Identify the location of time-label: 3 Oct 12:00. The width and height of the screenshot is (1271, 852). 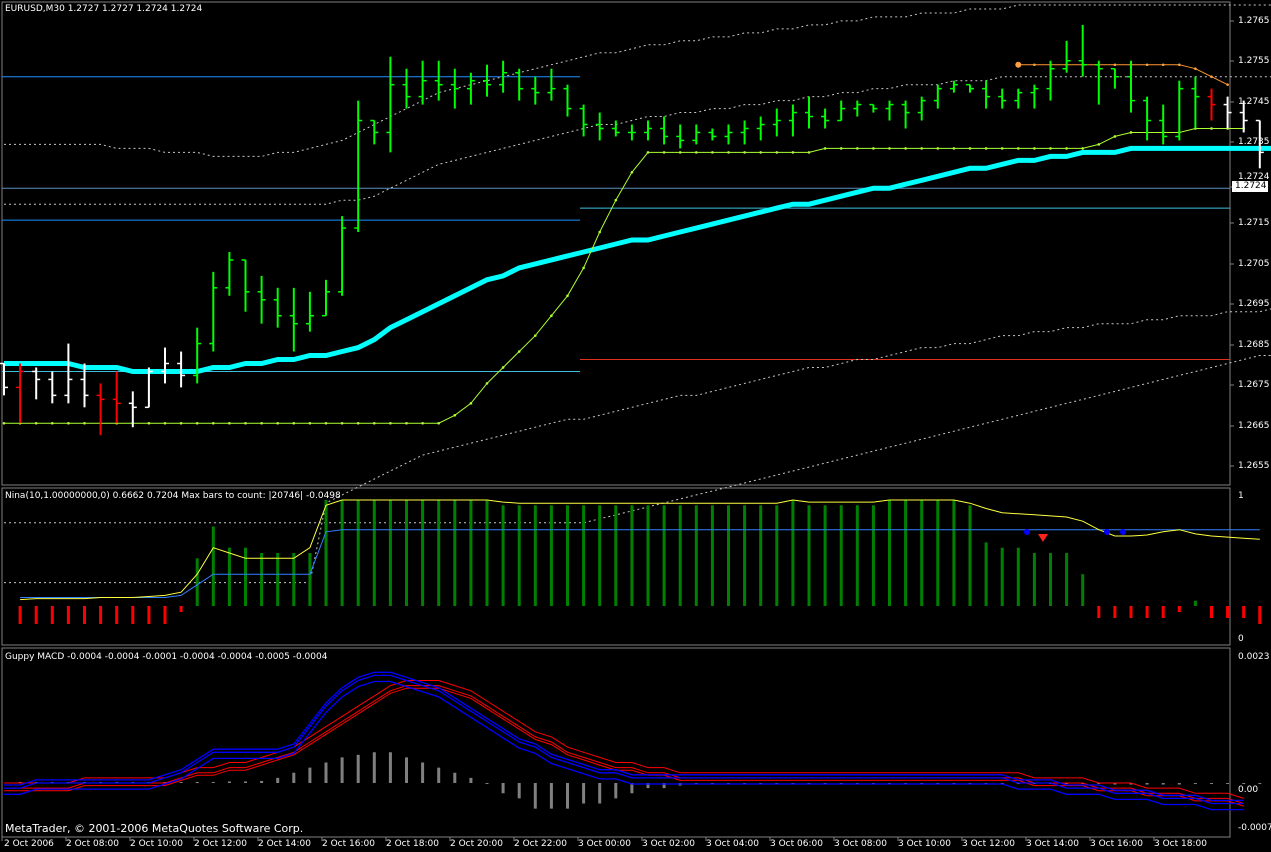
(988, 844).